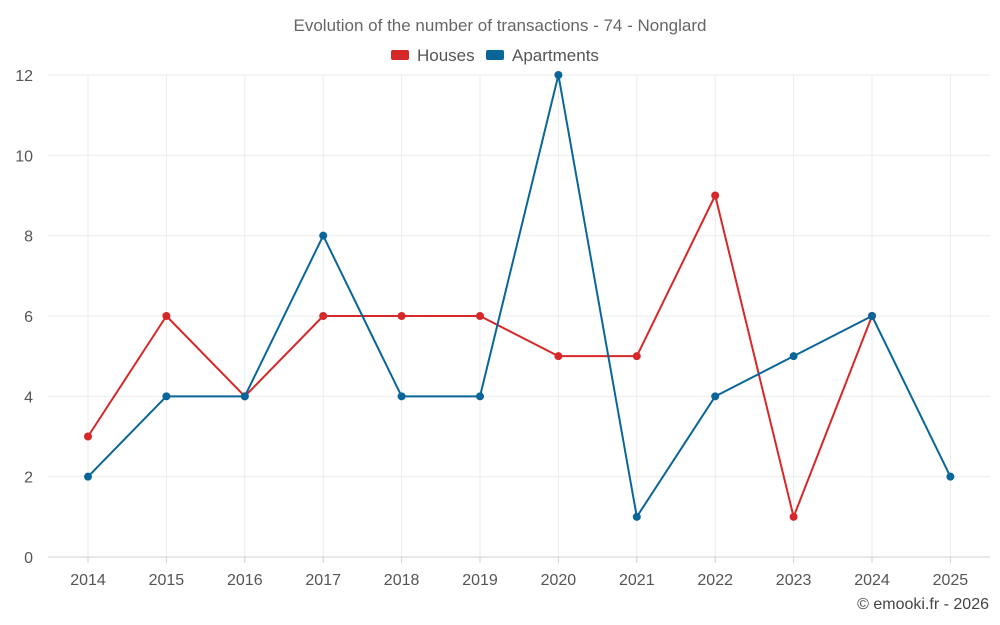  I want to click on y-axis: 0 2 4 6 8 10 12, so click(24, 317).